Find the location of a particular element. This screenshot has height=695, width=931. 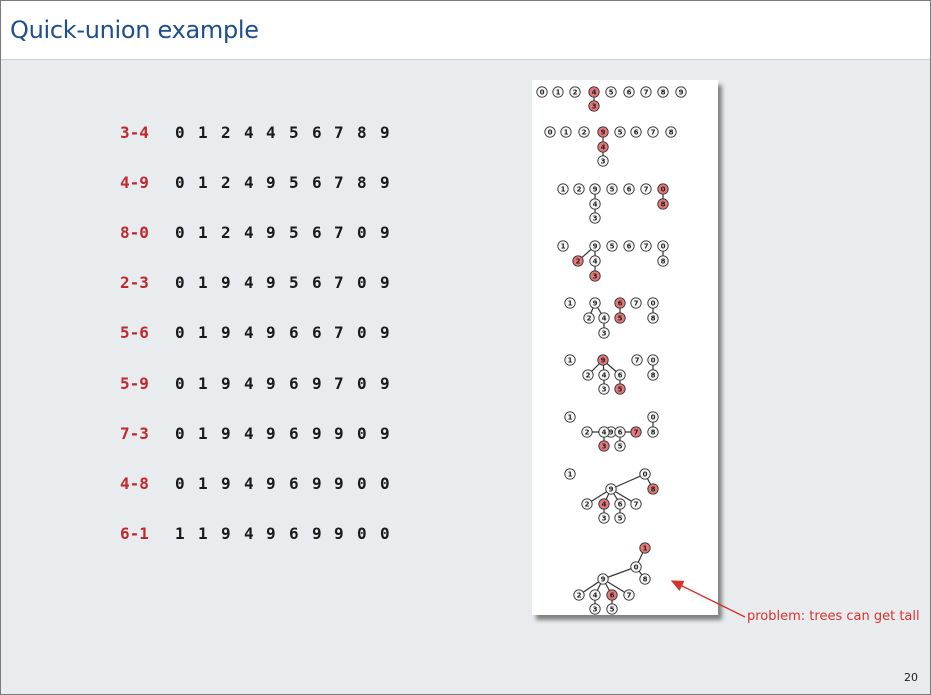

slide-title: Quick-union example is located at coordinates (134, 30).